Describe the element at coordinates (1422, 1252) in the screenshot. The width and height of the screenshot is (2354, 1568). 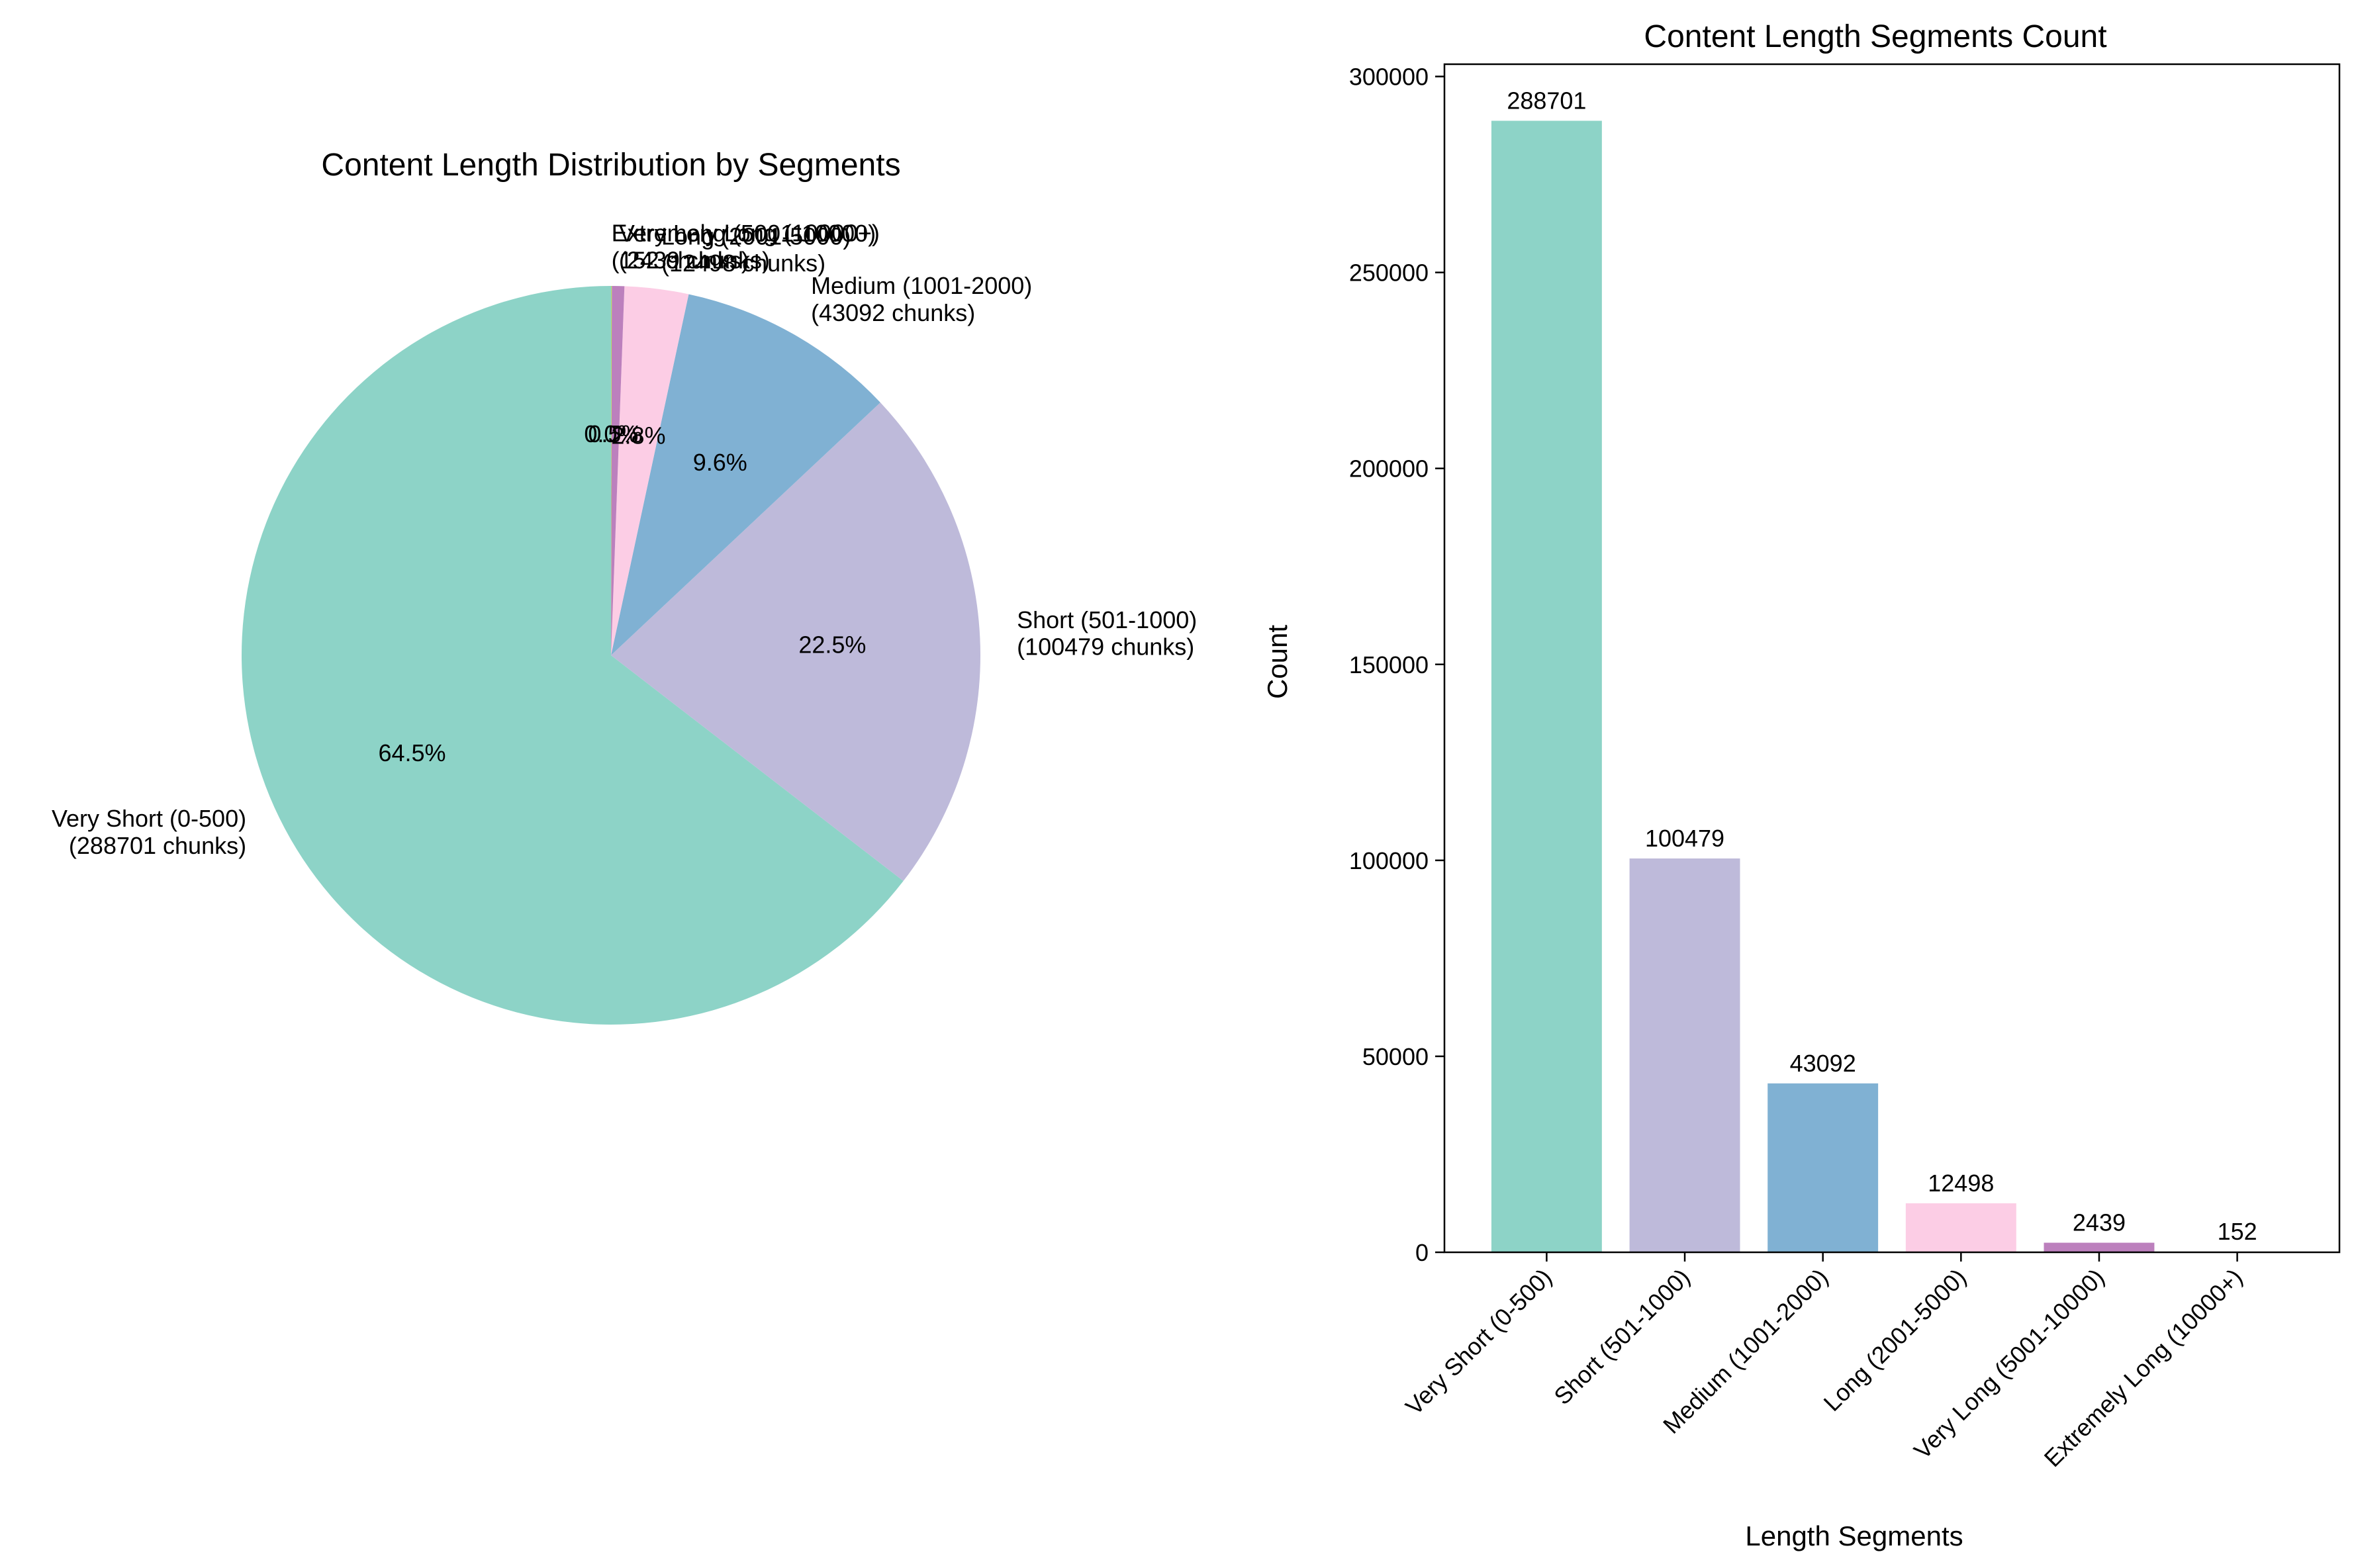
I see `y-tick-label: 0` at that location.